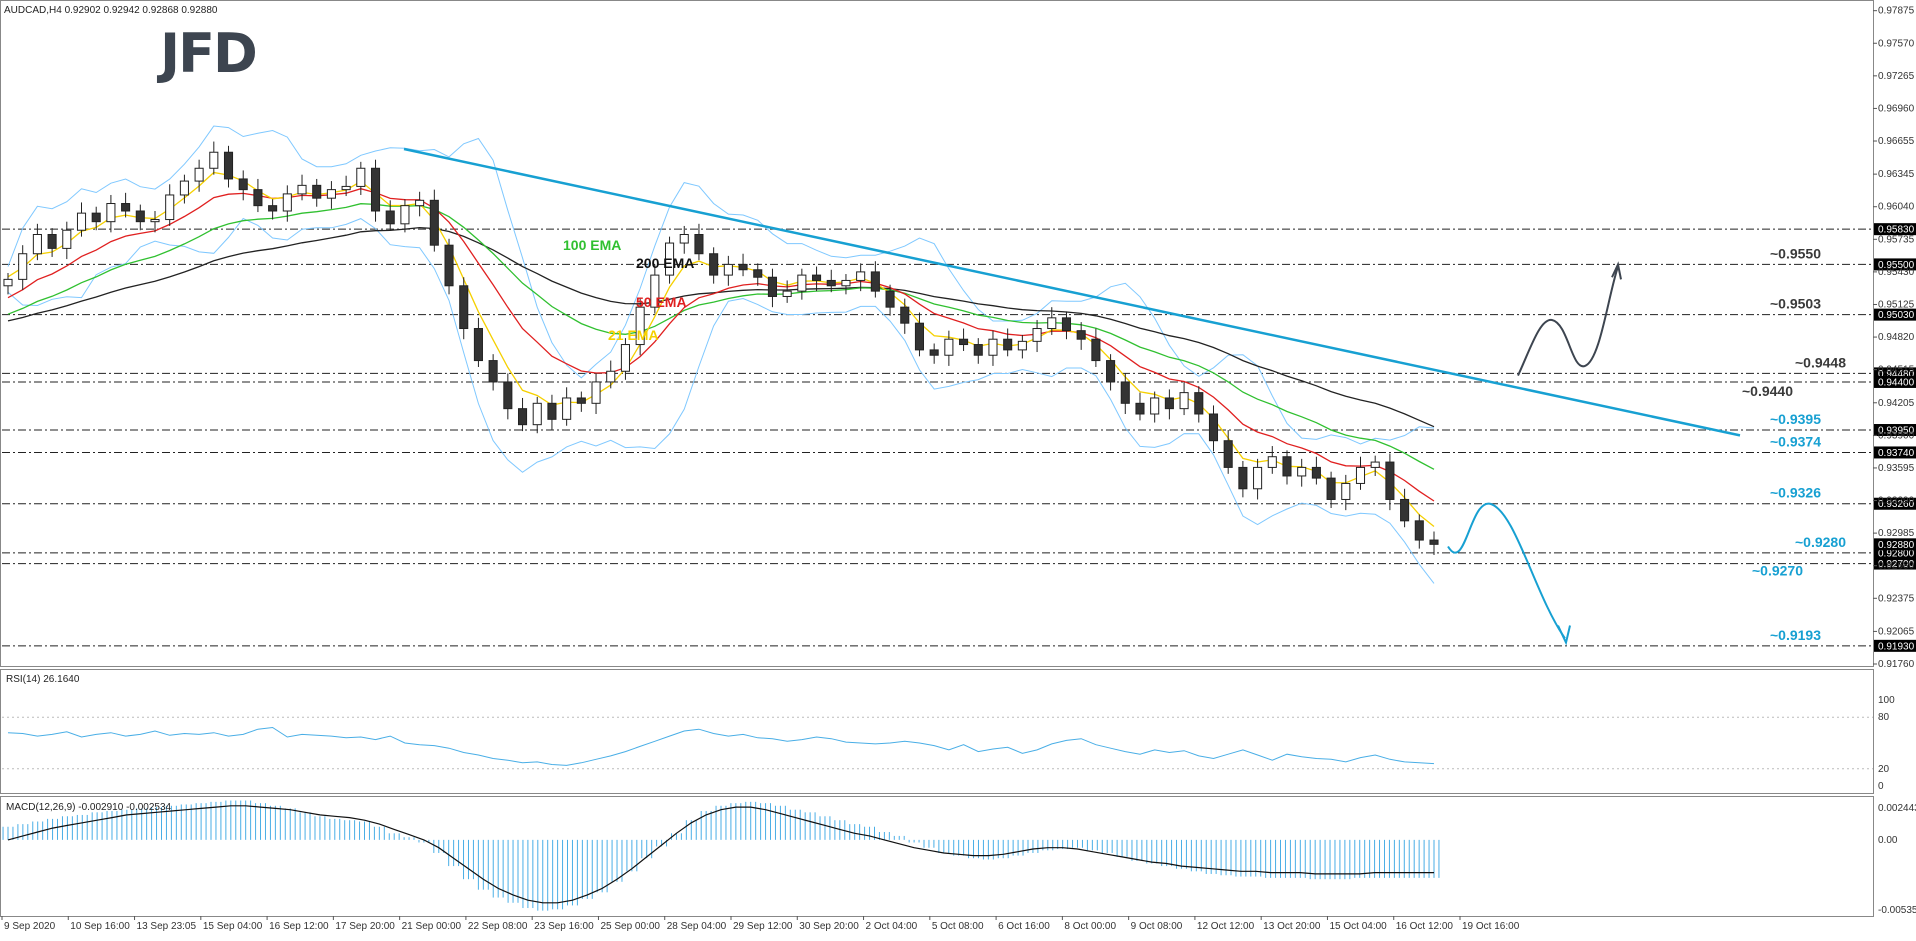  Describe the element at coordinates (1506, 570) in the screenshot. I see `bearish-projection-path` at that location.